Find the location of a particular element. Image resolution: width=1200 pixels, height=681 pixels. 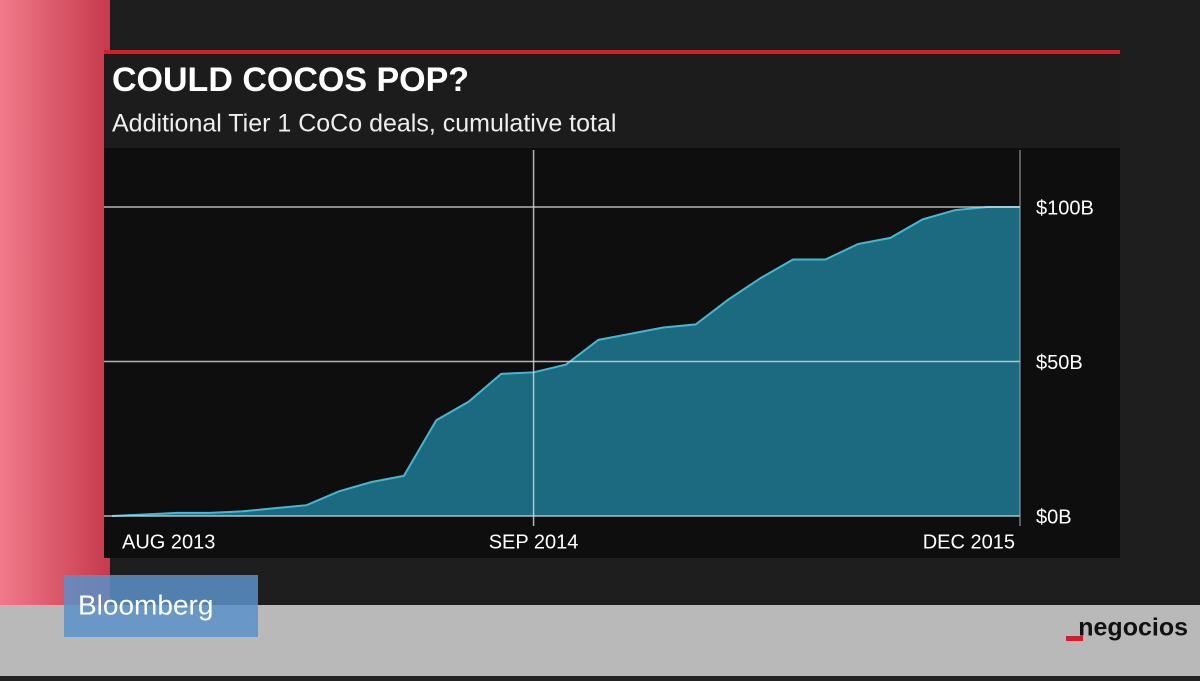

watermark-accent is located at coordinates (1074, 638).